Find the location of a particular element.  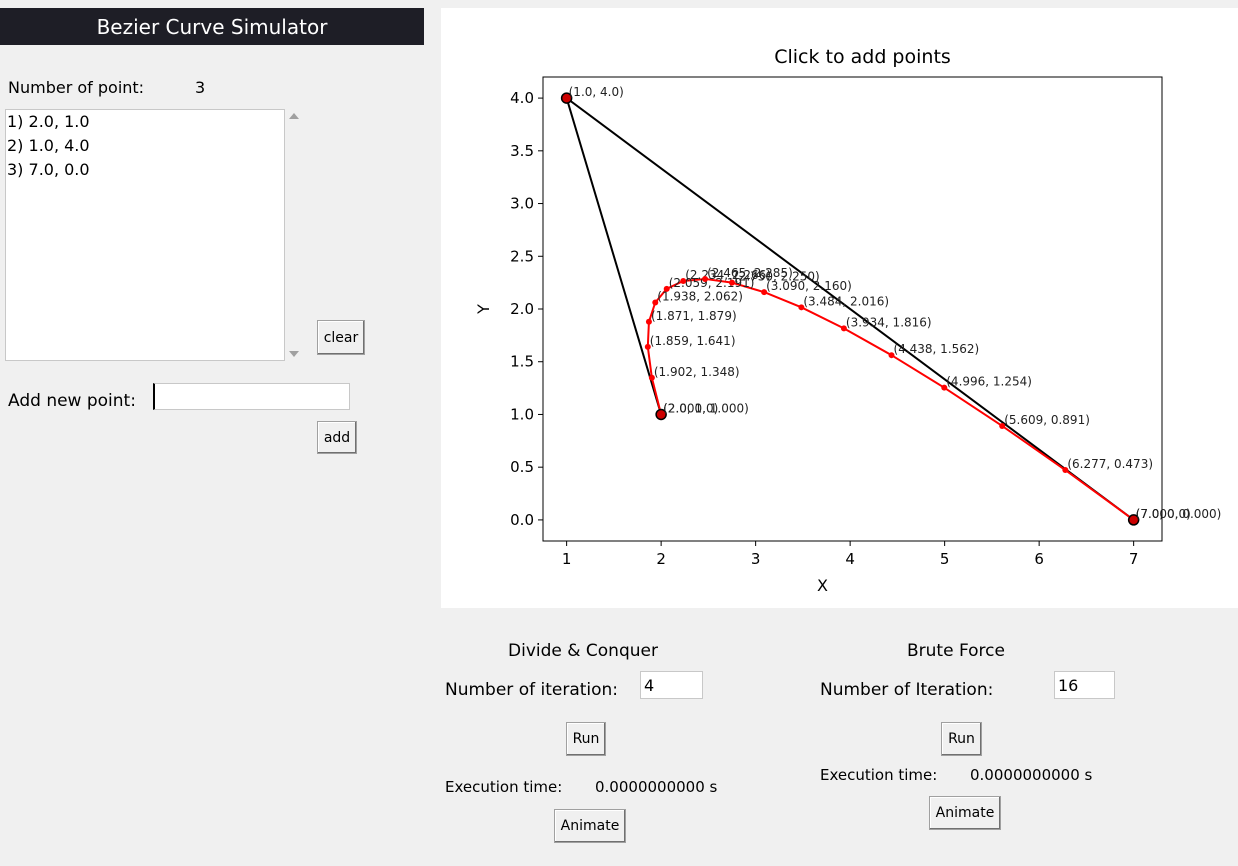

y-tick-label: 2.5 is located at coordinates (522, 256).